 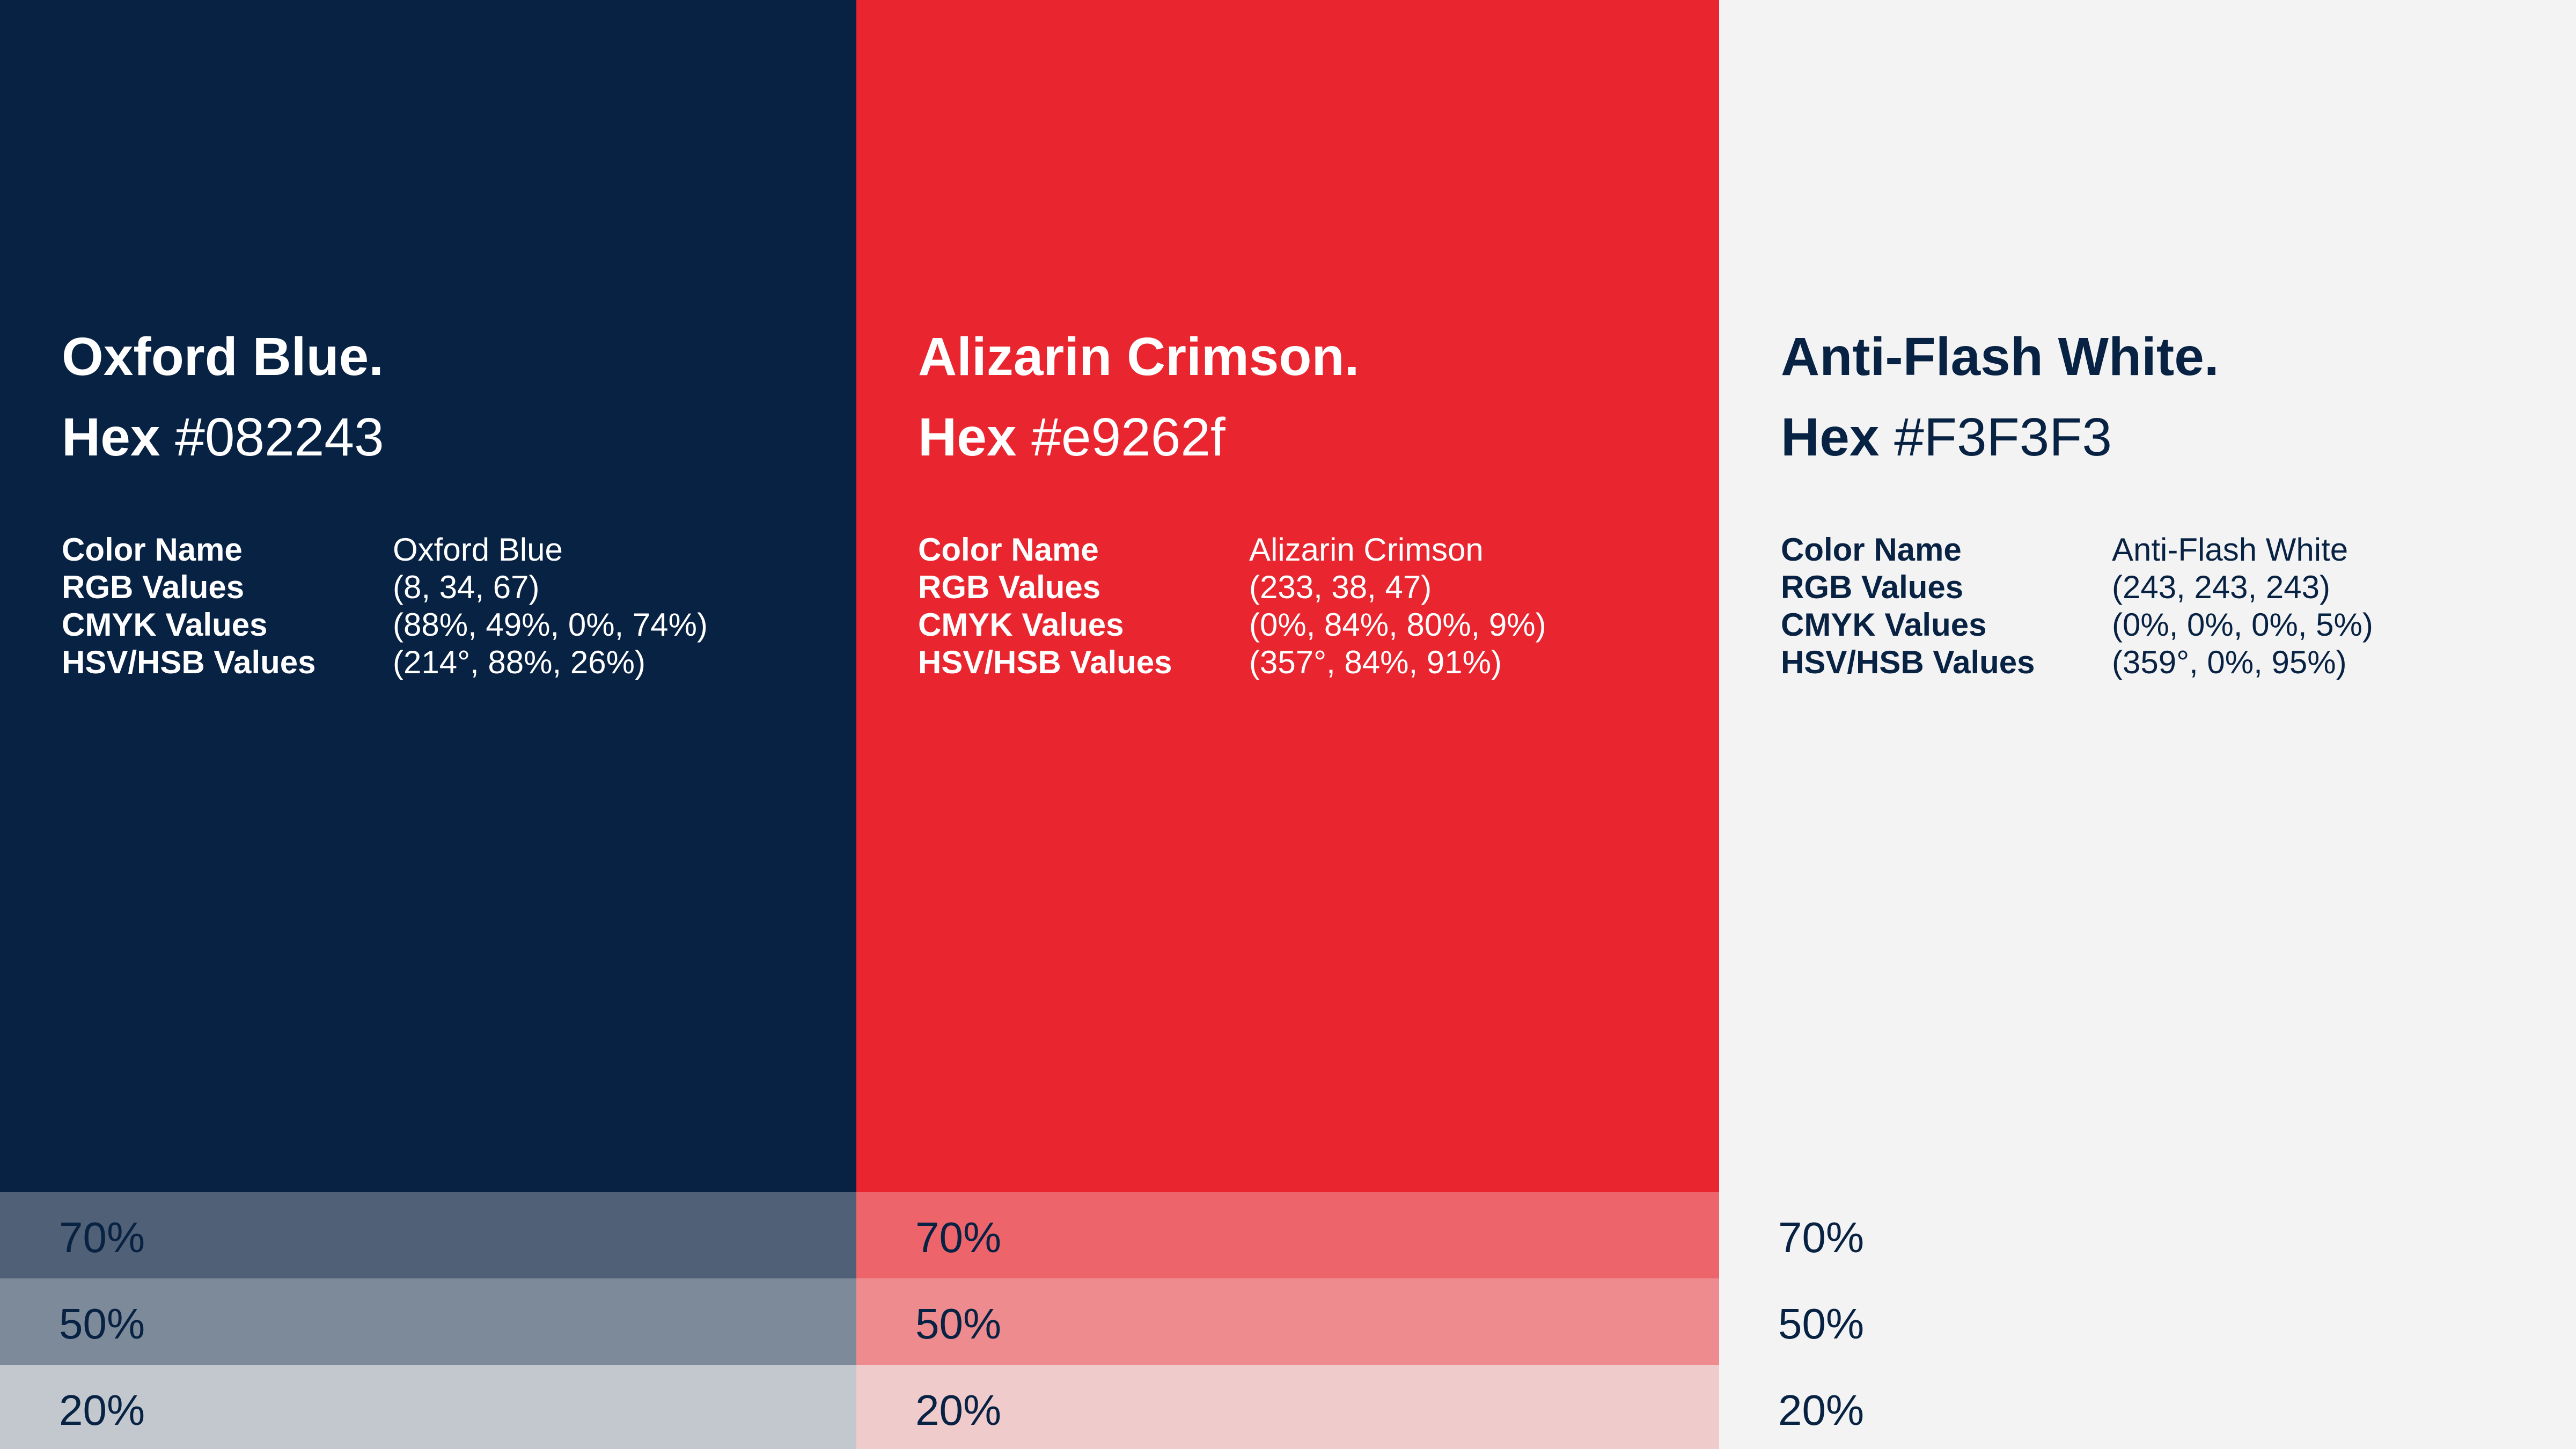 I want to click on detail-value: (357°, 84%, 91%), so click(x=1375, y=662).